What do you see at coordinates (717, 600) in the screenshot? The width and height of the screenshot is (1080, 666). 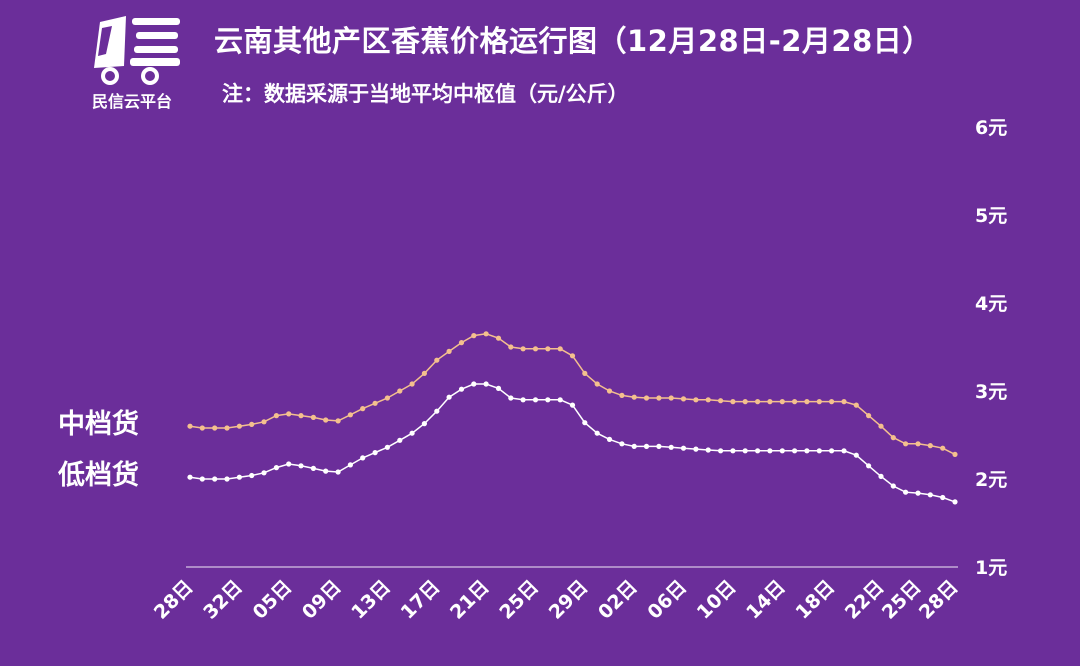 I see `x-tick-label: 10日` at bounding box center [717, 600].